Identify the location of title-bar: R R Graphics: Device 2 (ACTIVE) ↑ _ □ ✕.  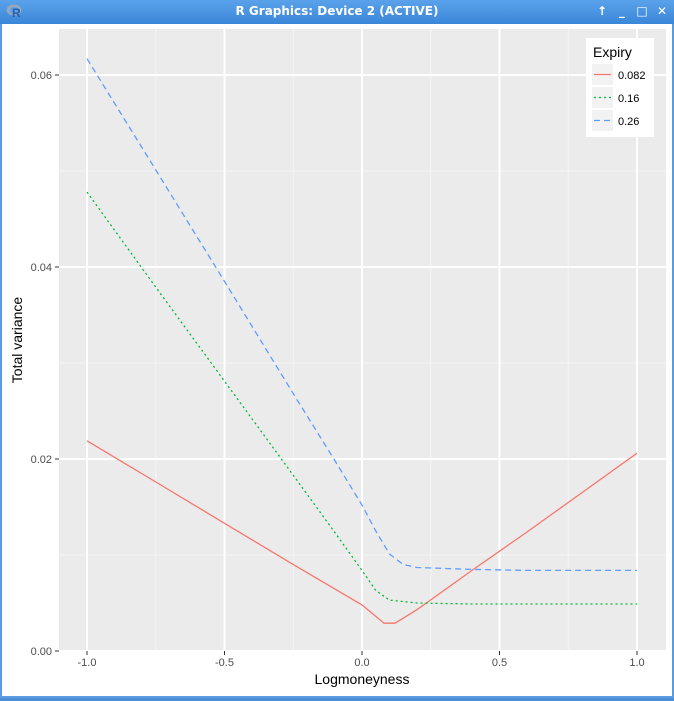
(337, 12).